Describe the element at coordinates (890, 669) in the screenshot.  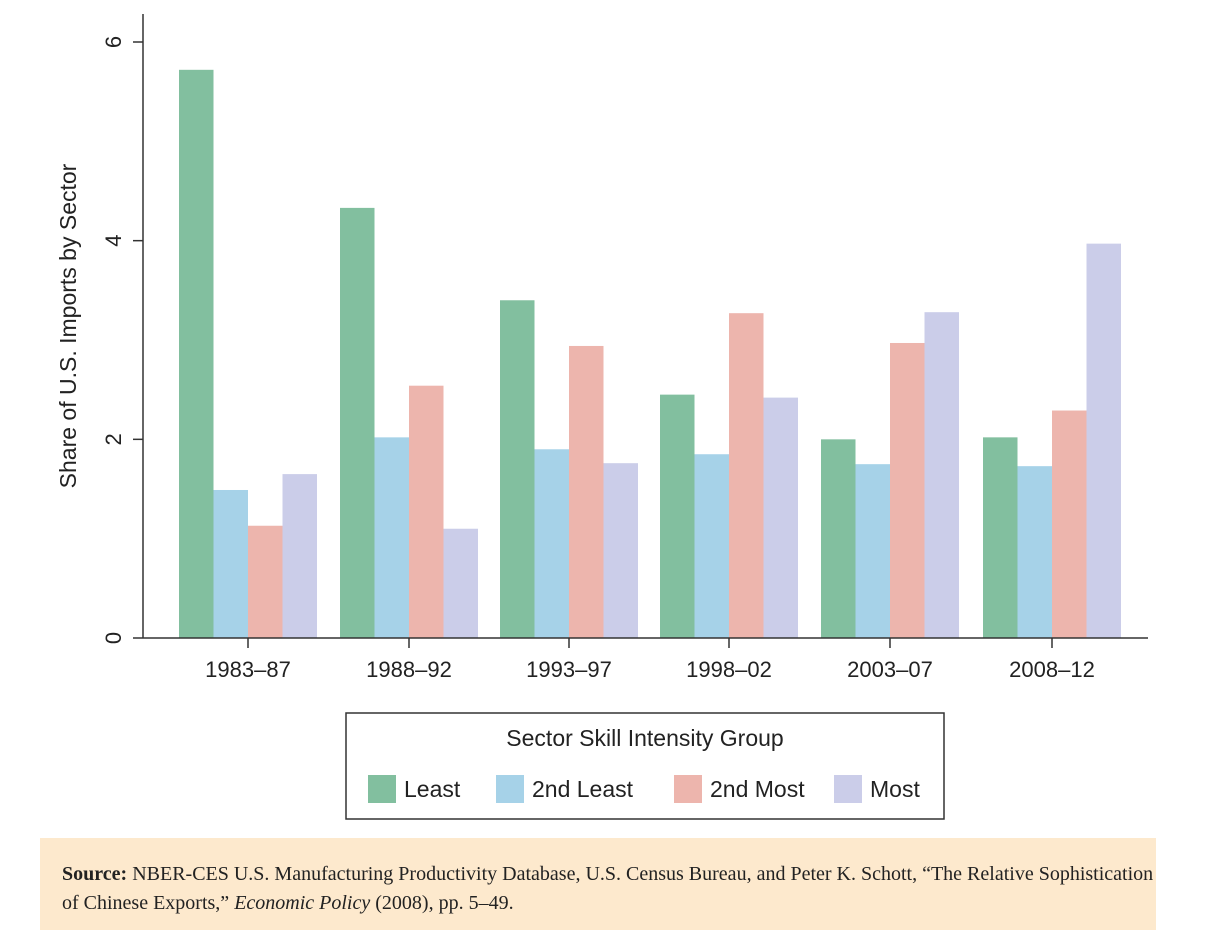
I see `x-tick-label: 2003–07` at that location.